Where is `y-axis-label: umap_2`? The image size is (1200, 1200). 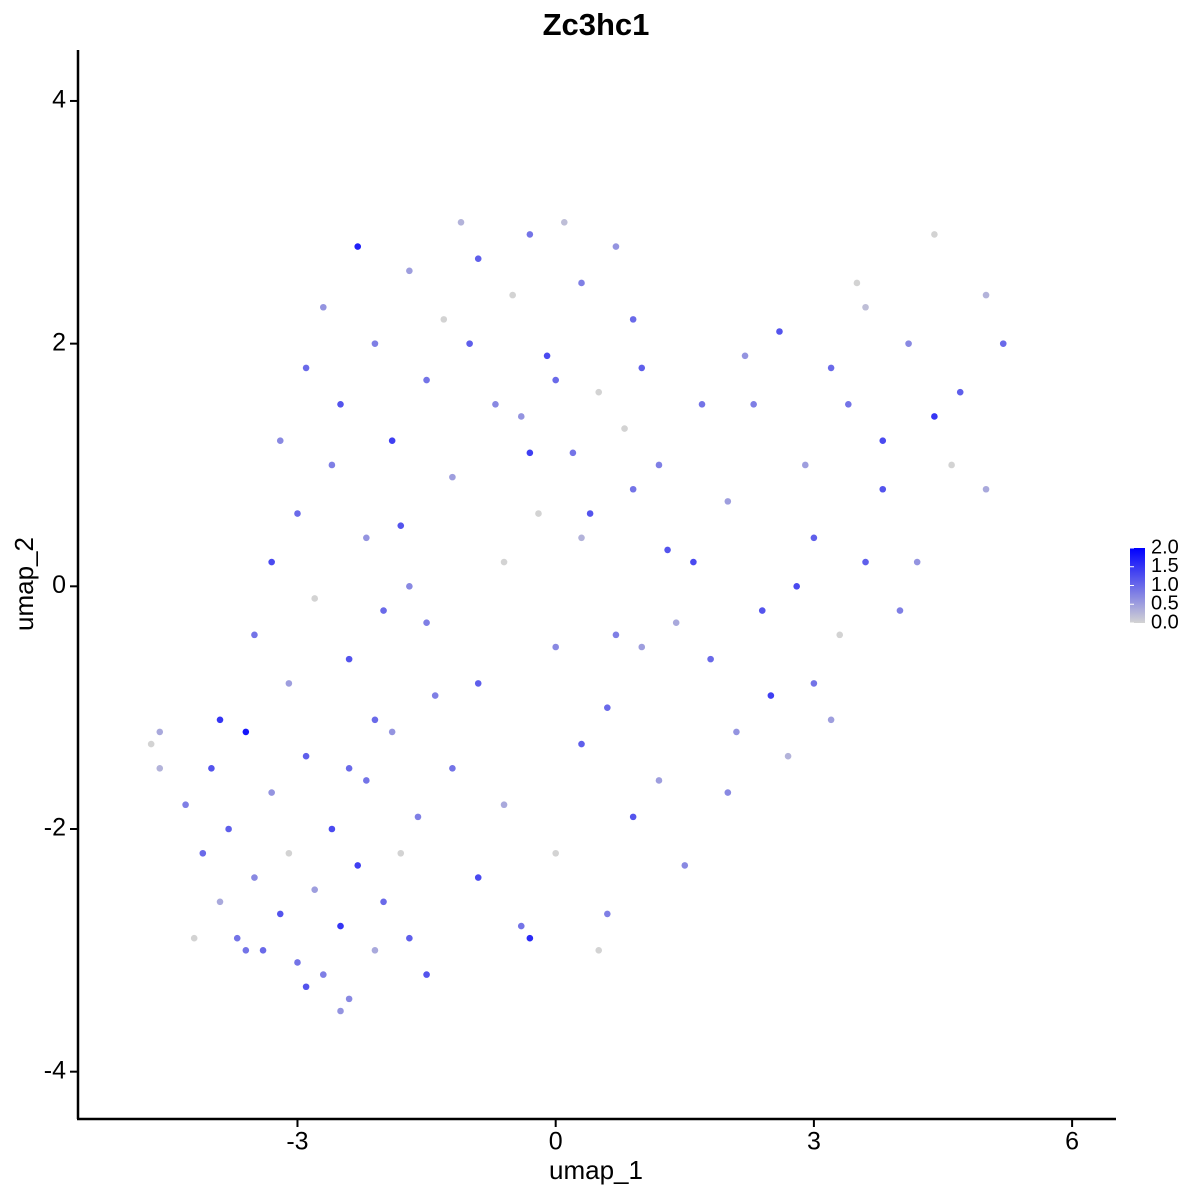 y-axis-label: umap_2 is located at coordinates (24, 584).